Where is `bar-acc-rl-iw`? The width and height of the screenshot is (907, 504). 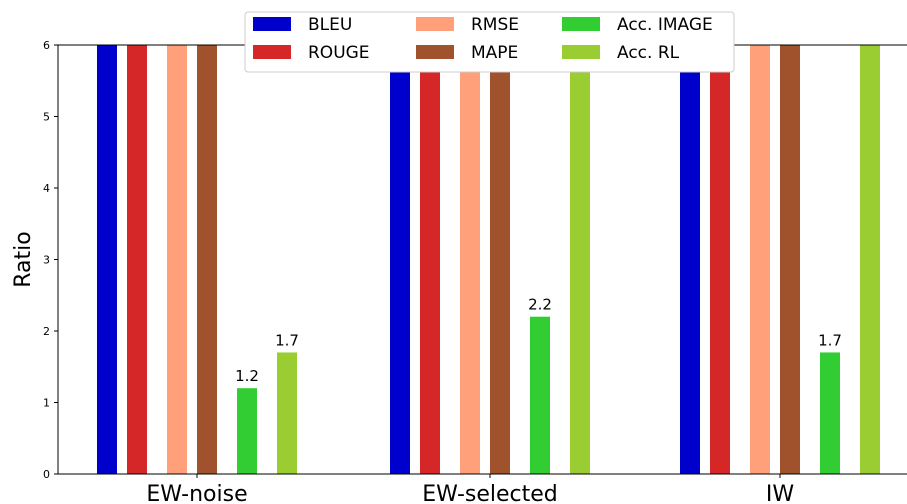 bar-acc-rl-iw is located at coordinates (870, 259).